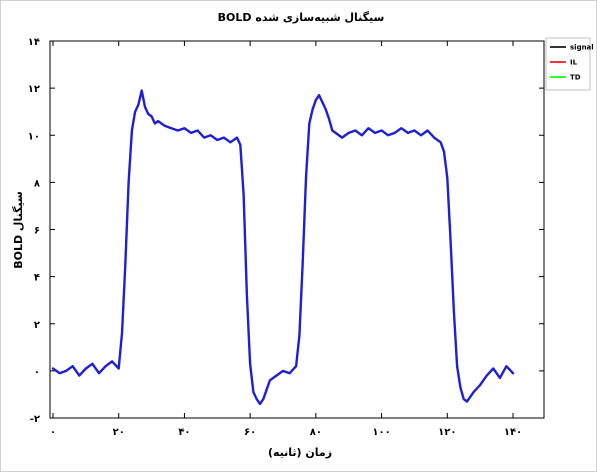  Describe the element at coordinates (35, 419) in the screenshot. I see `y-tick-label: -۲` at that location.